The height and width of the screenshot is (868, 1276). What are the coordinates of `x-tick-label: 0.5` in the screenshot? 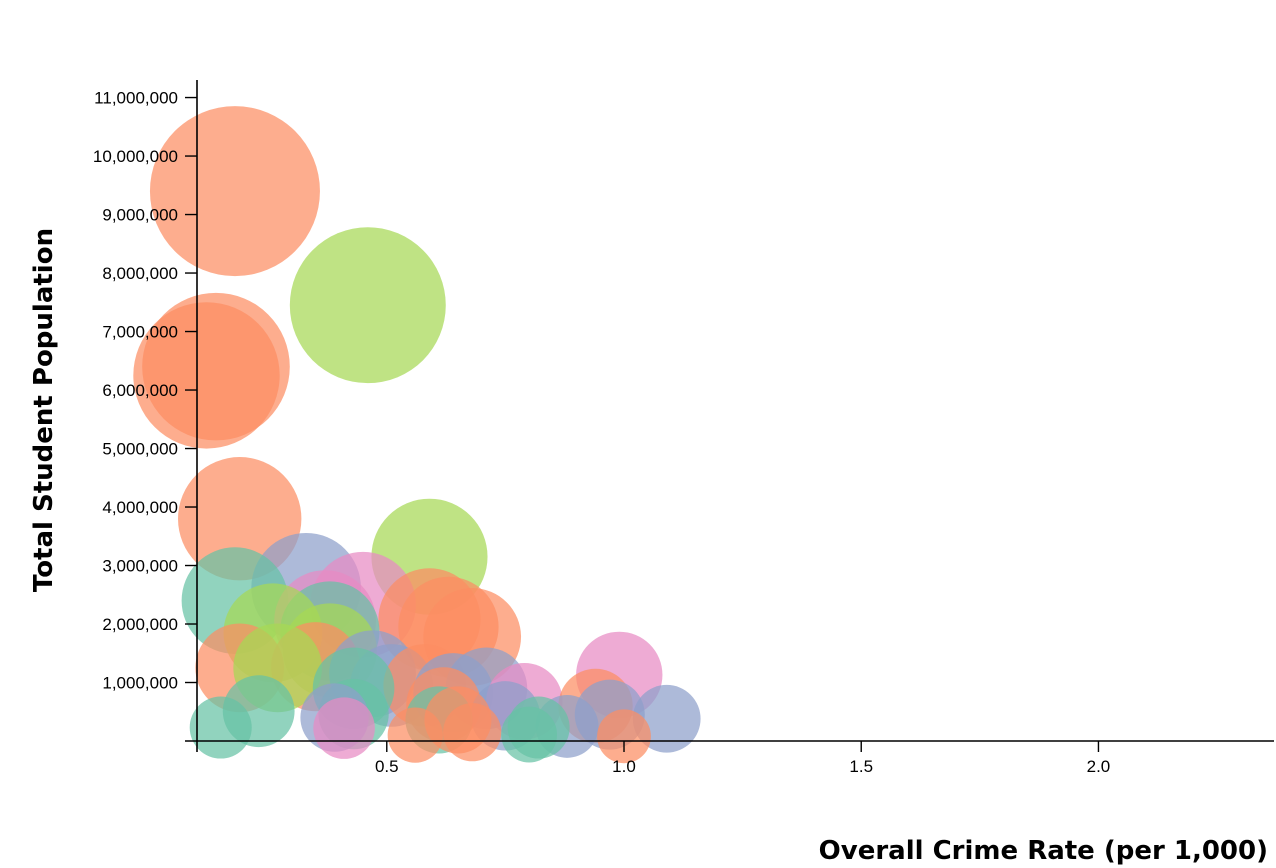 It's located at (387, 766).